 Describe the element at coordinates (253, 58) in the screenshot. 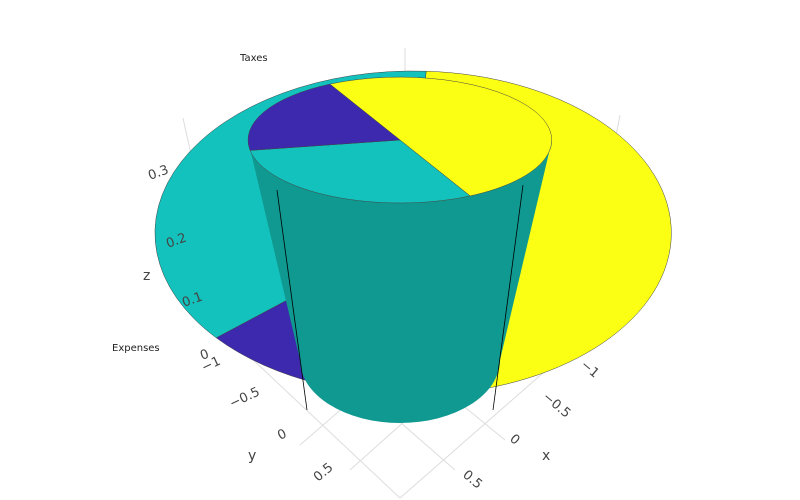

I see `annotation-taxes: Taxes` at that location.